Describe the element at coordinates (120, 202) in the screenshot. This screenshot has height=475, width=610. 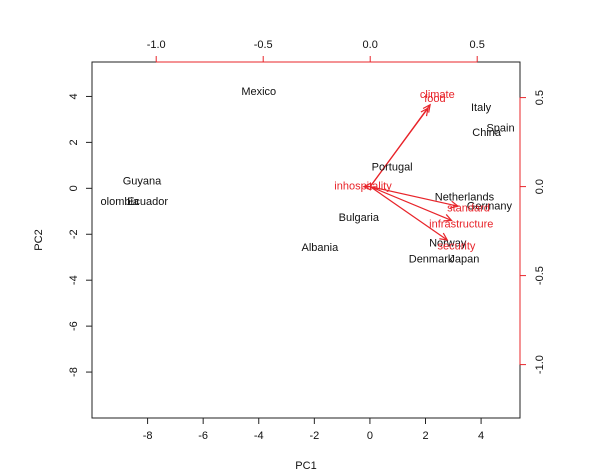
I see `observation-label: olombia` at that location.